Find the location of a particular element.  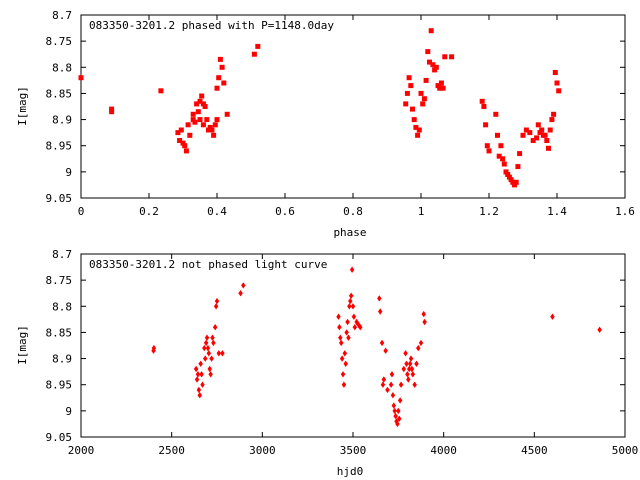

x-tick-label: 1.6 is located at coordinates (625, 211).